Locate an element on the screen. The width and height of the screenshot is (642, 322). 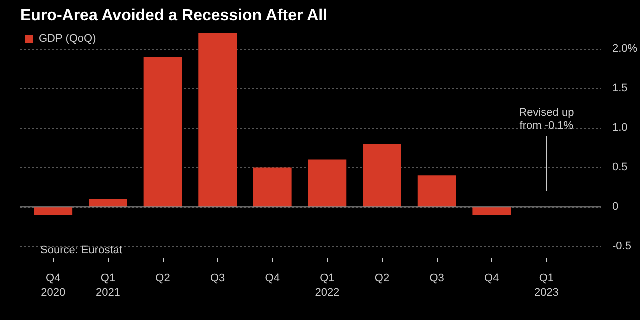
x-tick-label: Q4 2020 is located at coordinates (53, 285).